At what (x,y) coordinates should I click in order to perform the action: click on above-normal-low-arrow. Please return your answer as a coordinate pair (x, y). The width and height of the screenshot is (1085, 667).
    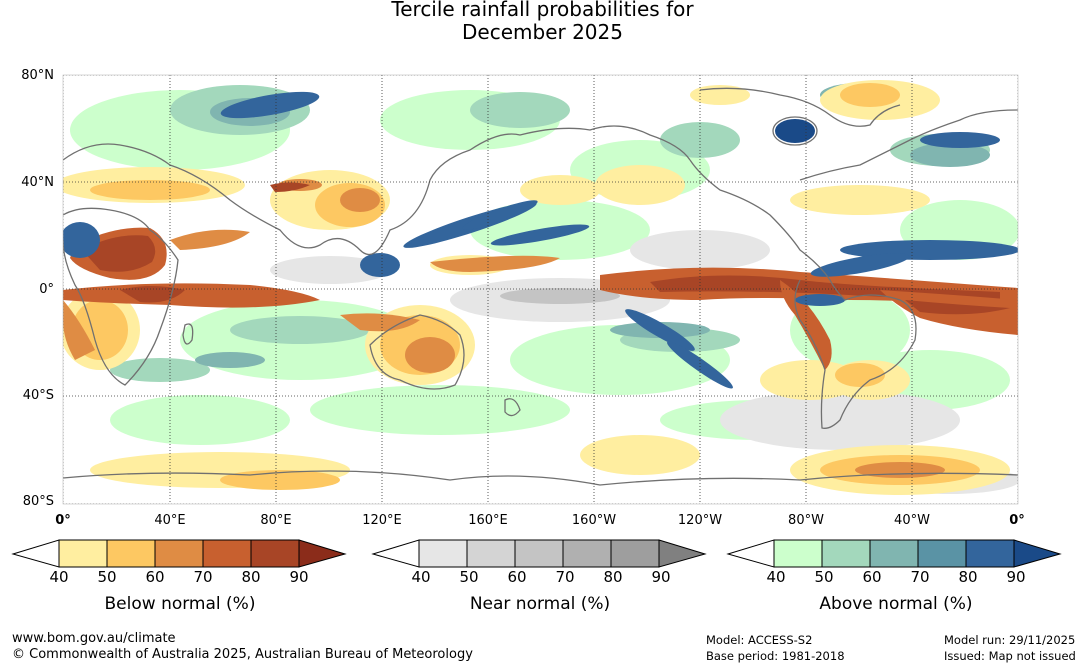
    Looking at the image, I should click on (750, 553).